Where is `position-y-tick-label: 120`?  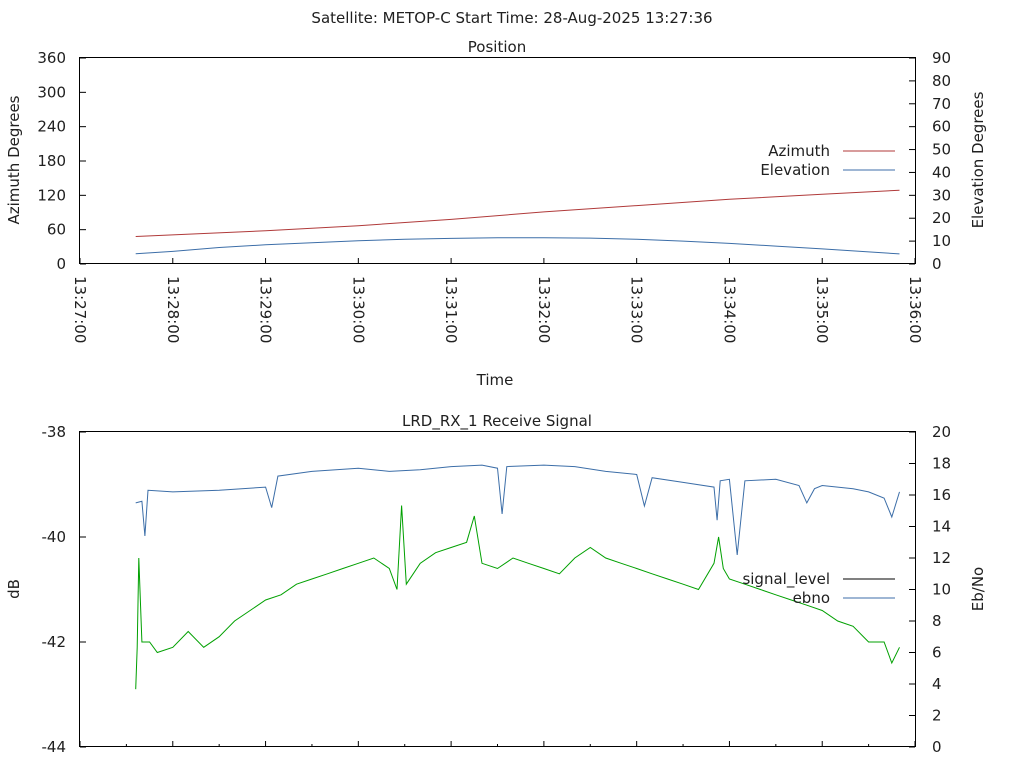 position-y-tick-label: 120 is located at coordinates (51, 195).